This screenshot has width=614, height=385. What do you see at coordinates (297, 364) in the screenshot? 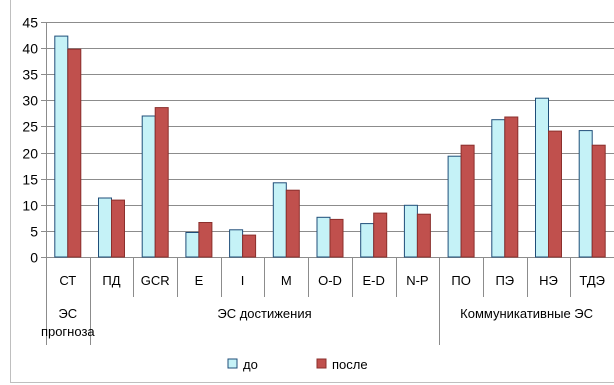
I see `legend: до после` at bounding box center [297, 364].